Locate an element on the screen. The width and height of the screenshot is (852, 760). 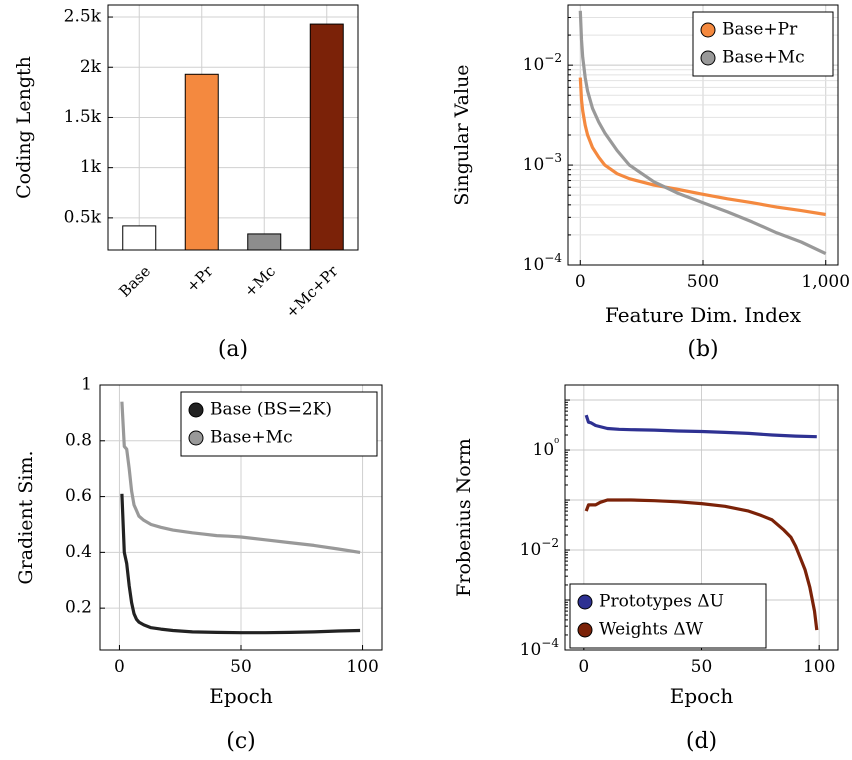
legend-entry: Prototypes ΔU is located at coordinates (661, 602).